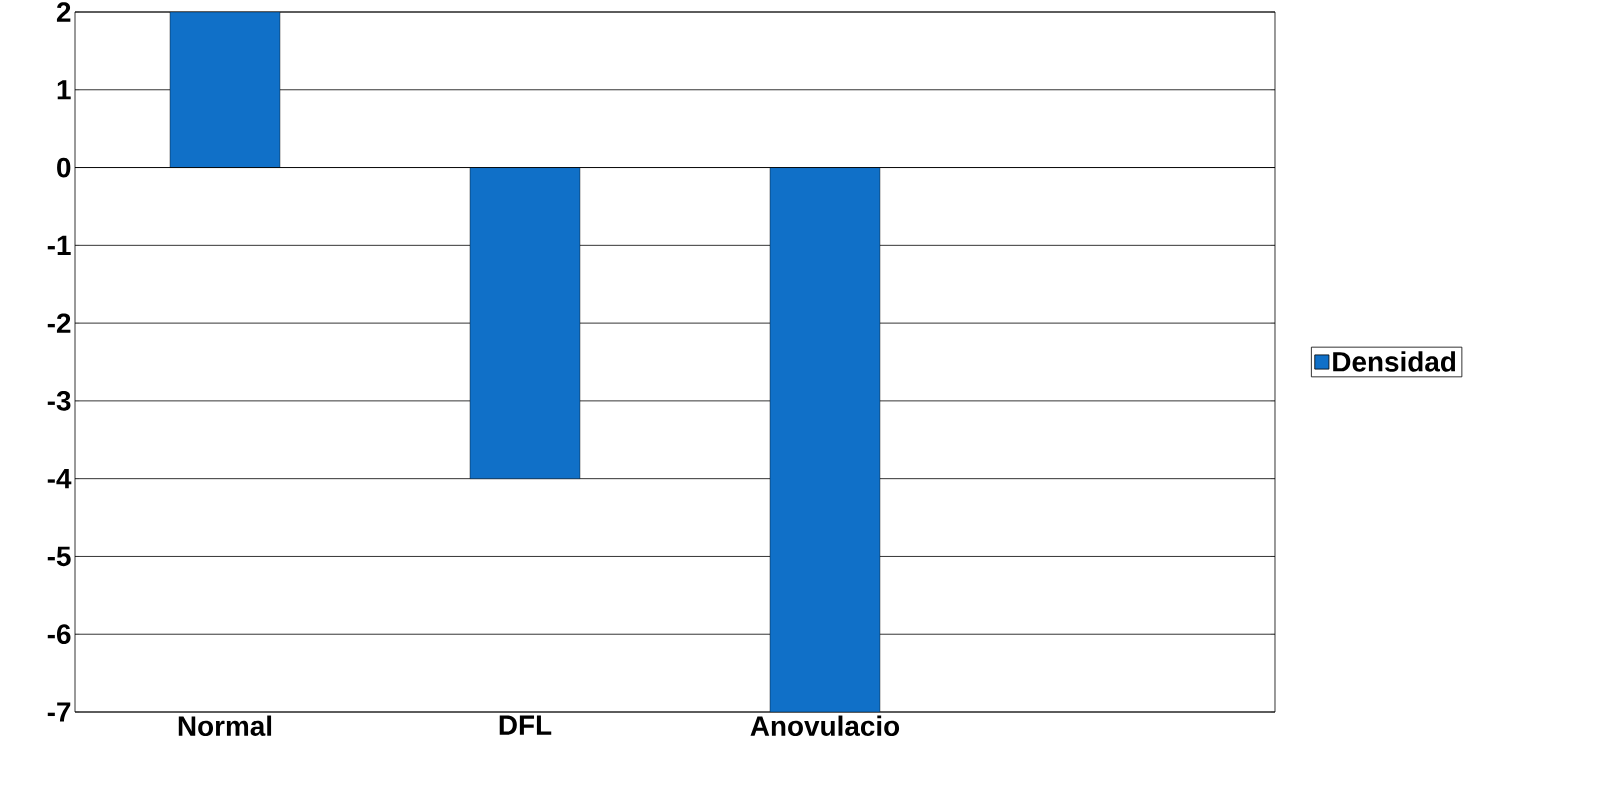  Describe the element at coordinates (225, 725) in the screenshot. I see `x-tick-label: Normal` at that location.